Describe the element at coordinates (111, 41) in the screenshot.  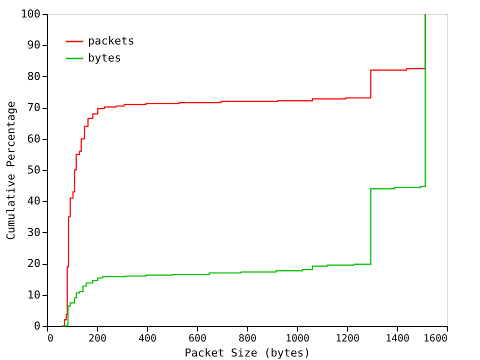
I see `legend-label: packets` at that location.